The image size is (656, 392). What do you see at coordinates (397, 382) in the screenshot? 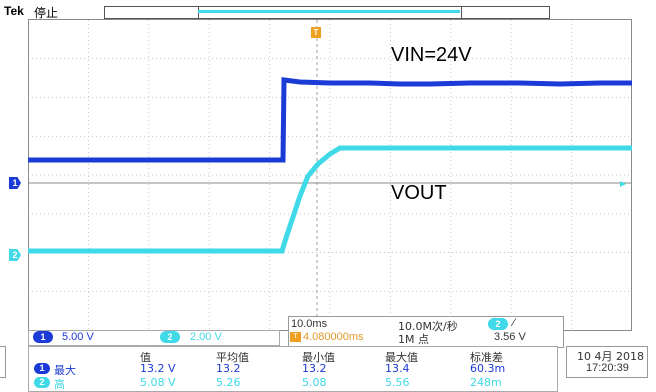
I see `meas-row2-max: 5.56` at bounding box center [397, 382].